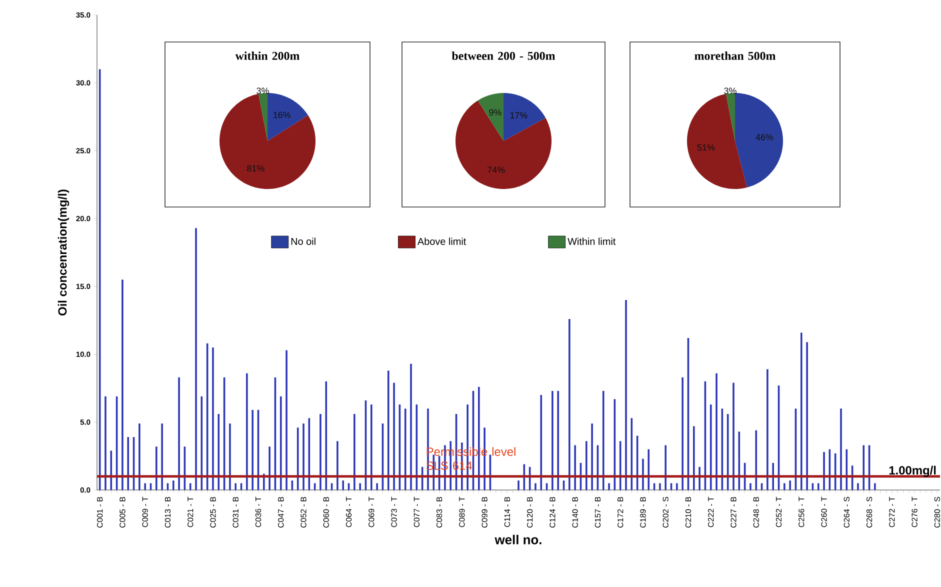 Image resolution: width=941 pixels, height=587 pixels. What do you see at coordinates (282, 115) in the screenshot?
I see `data-label: 16%` at bounding box center [282, 115].